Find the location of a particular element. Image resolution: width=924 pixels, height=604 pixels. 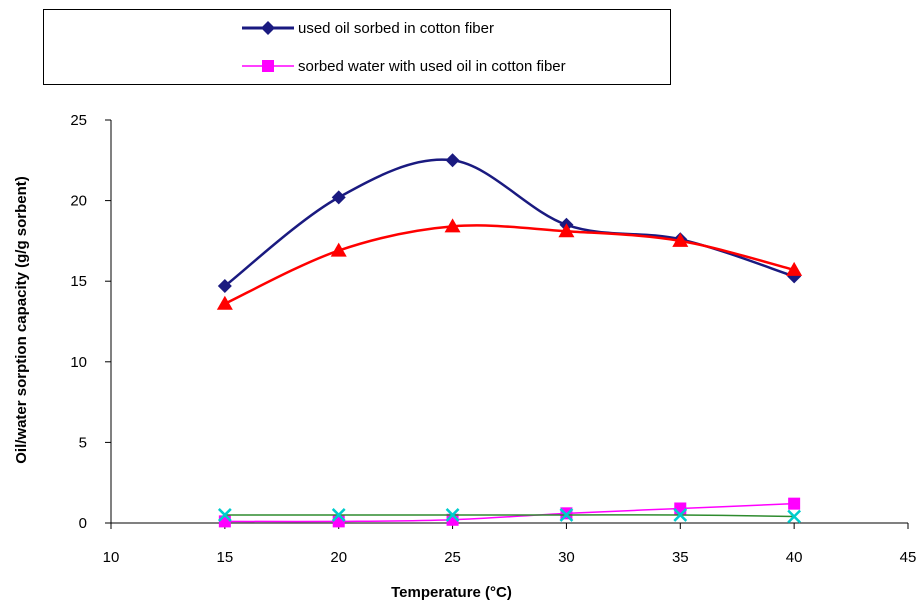

legend-item-used-oil: used oil sorbed in cotton fiber is located at coordinates (368, 28).